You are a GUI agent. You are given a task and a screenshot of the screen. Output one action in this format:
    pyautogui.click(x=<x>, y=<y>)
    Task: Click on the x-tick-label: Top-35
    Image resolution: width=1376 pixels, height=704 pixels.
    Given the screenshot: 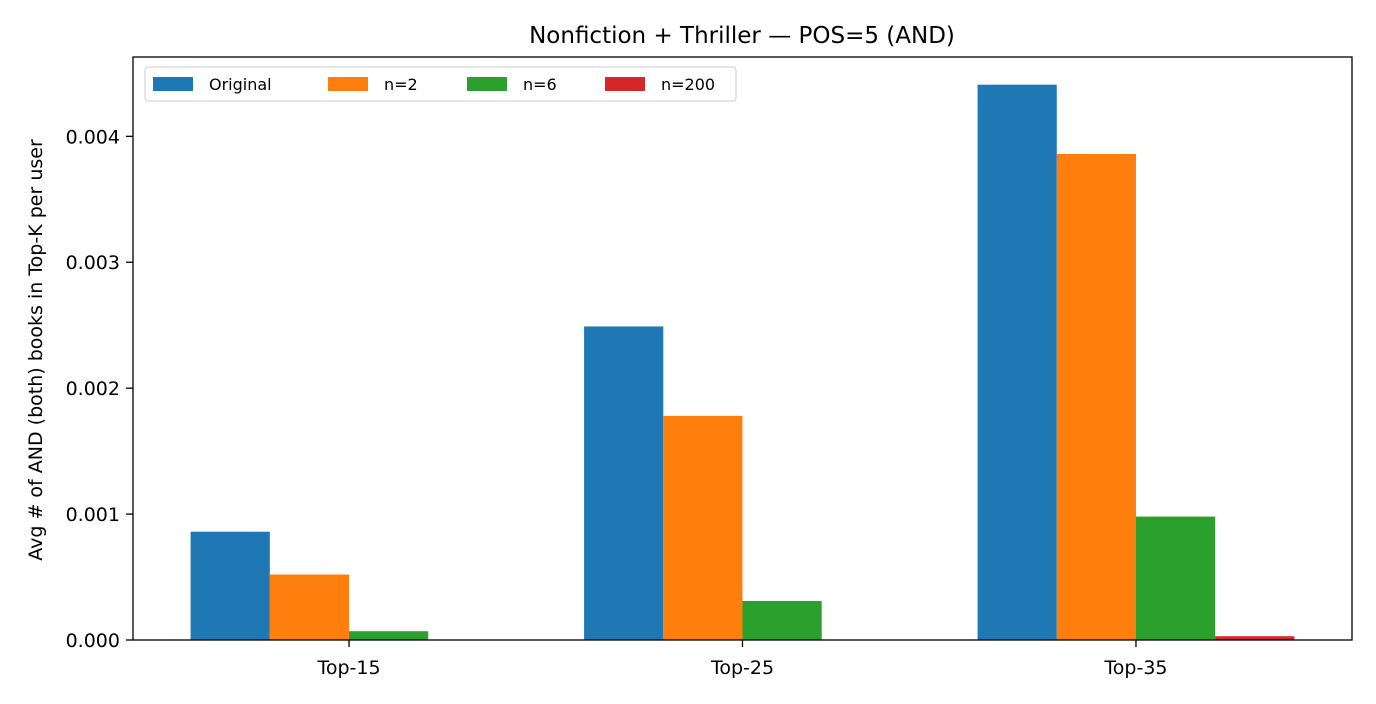 What is the action you would take?
    pyautogui.click(x=1135, y=668)
    